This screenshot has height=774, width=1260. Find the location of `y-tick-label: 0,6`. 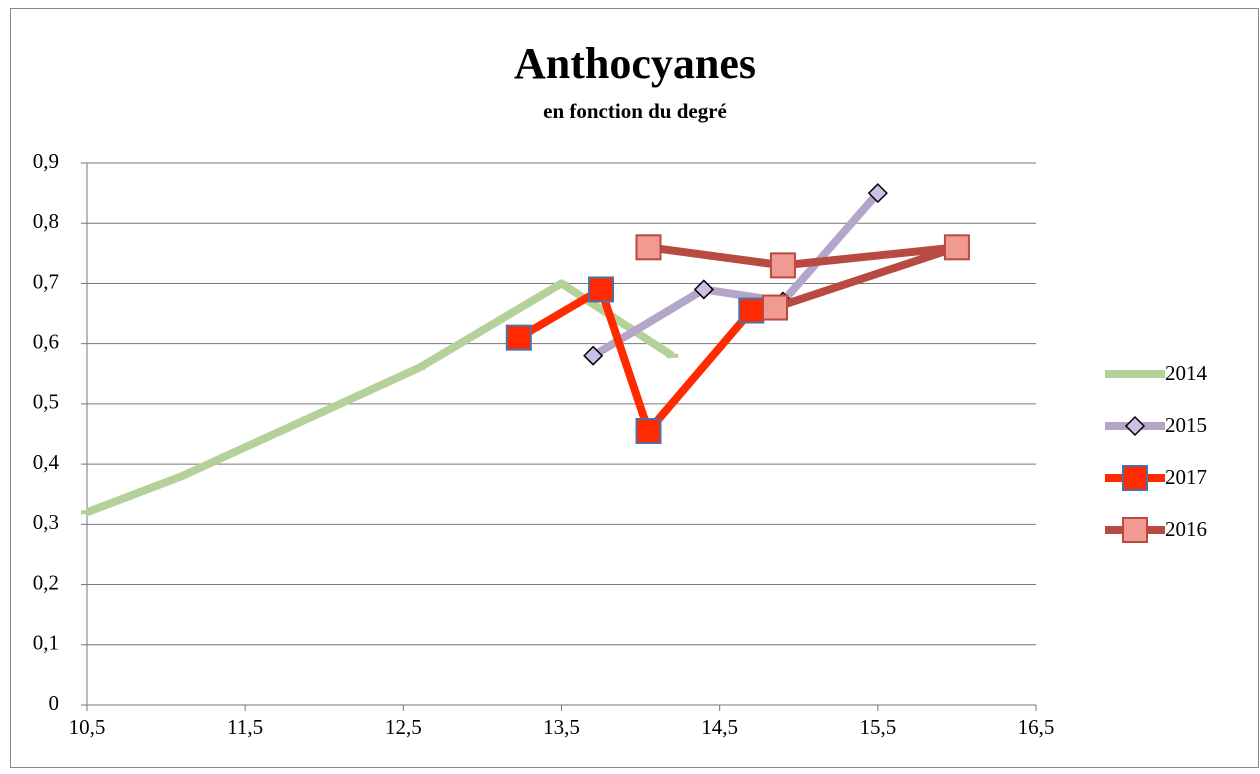

y-tick-label: 0,6 is located at coordinates (46, 341).